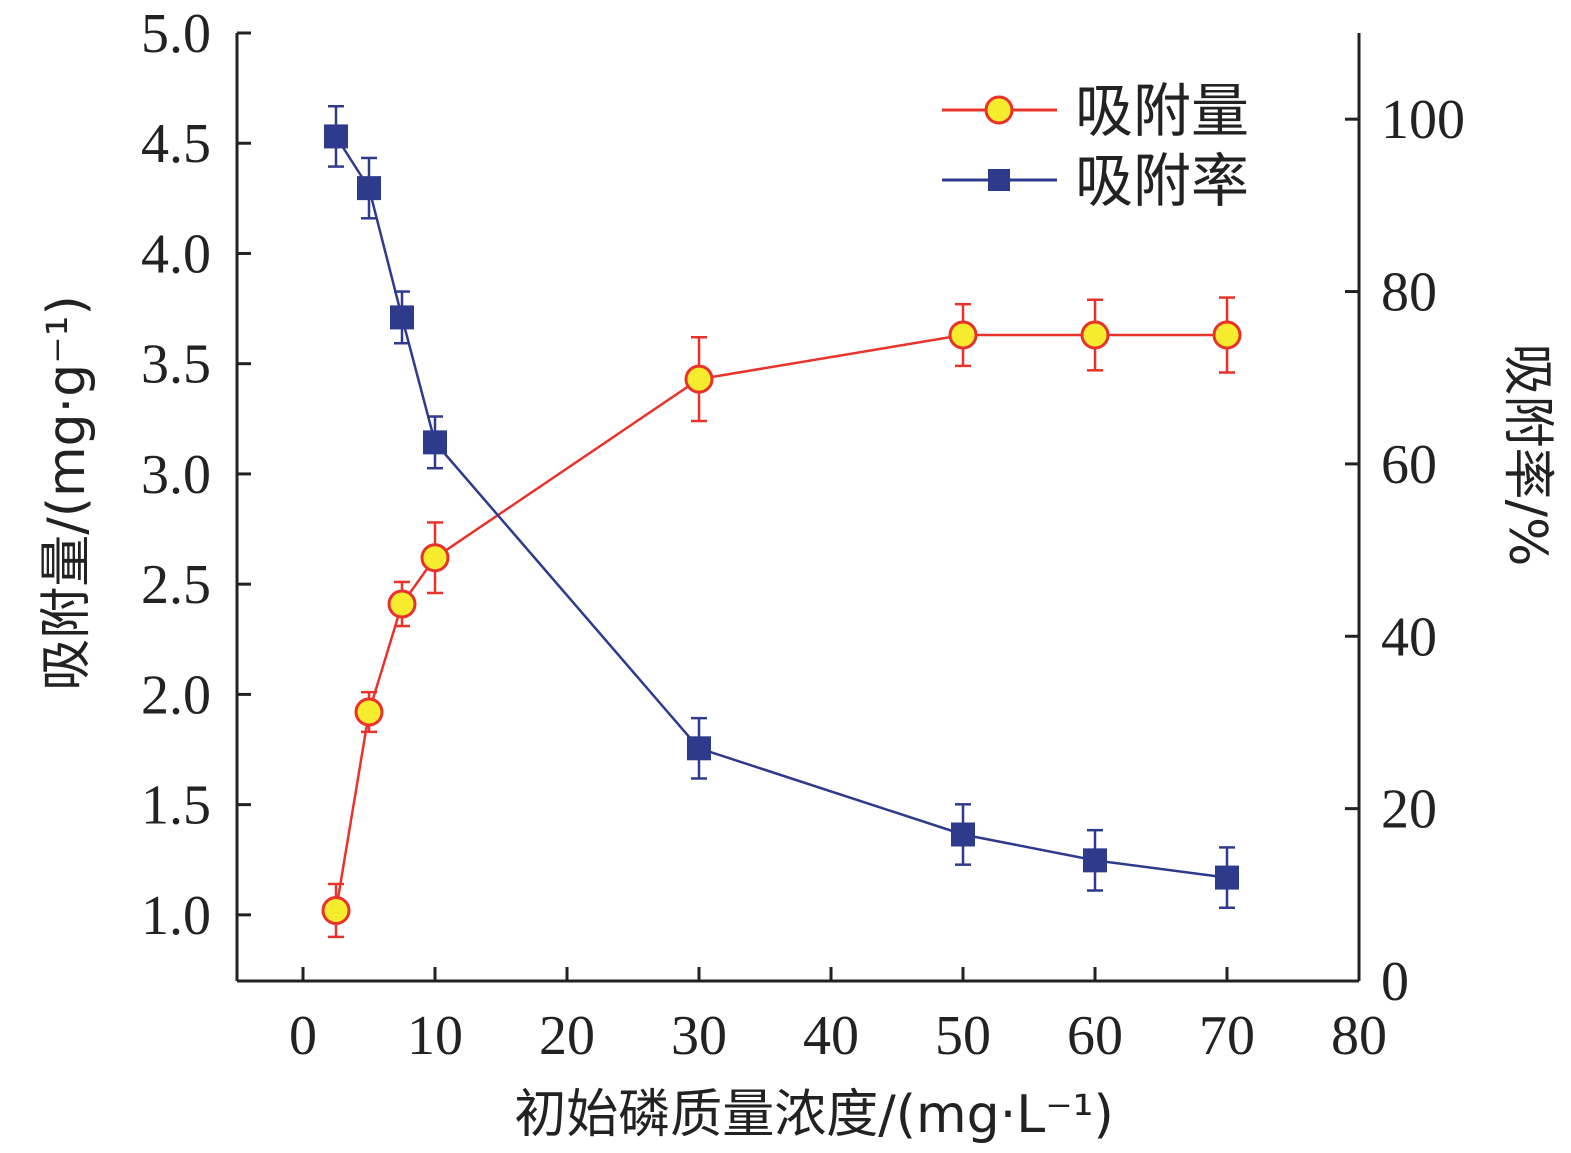 Image resolution: width=1571 pixels, height=1153 pixels. I want to click on legend-item-adsorption-rate: 吸附率, so click(1095, 181).